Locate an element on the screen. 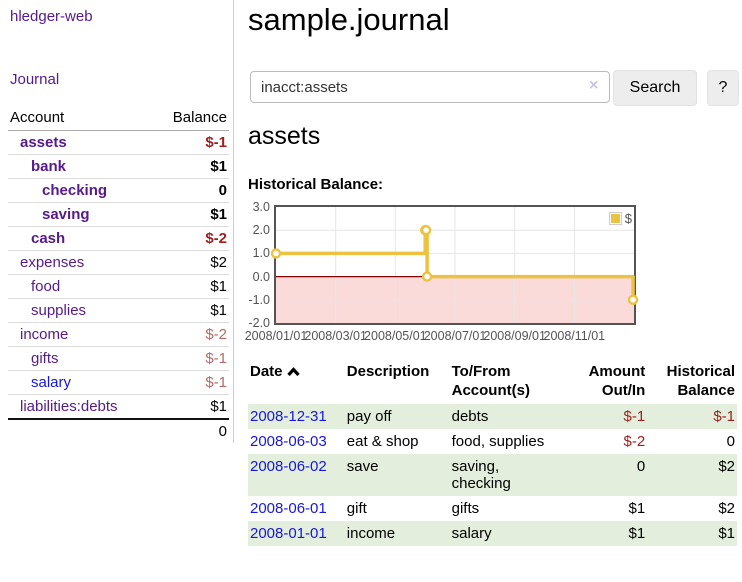 The height and width of the screenshot is (582, 742). transaction-accounts: debts is located at coordinates (509, 416).